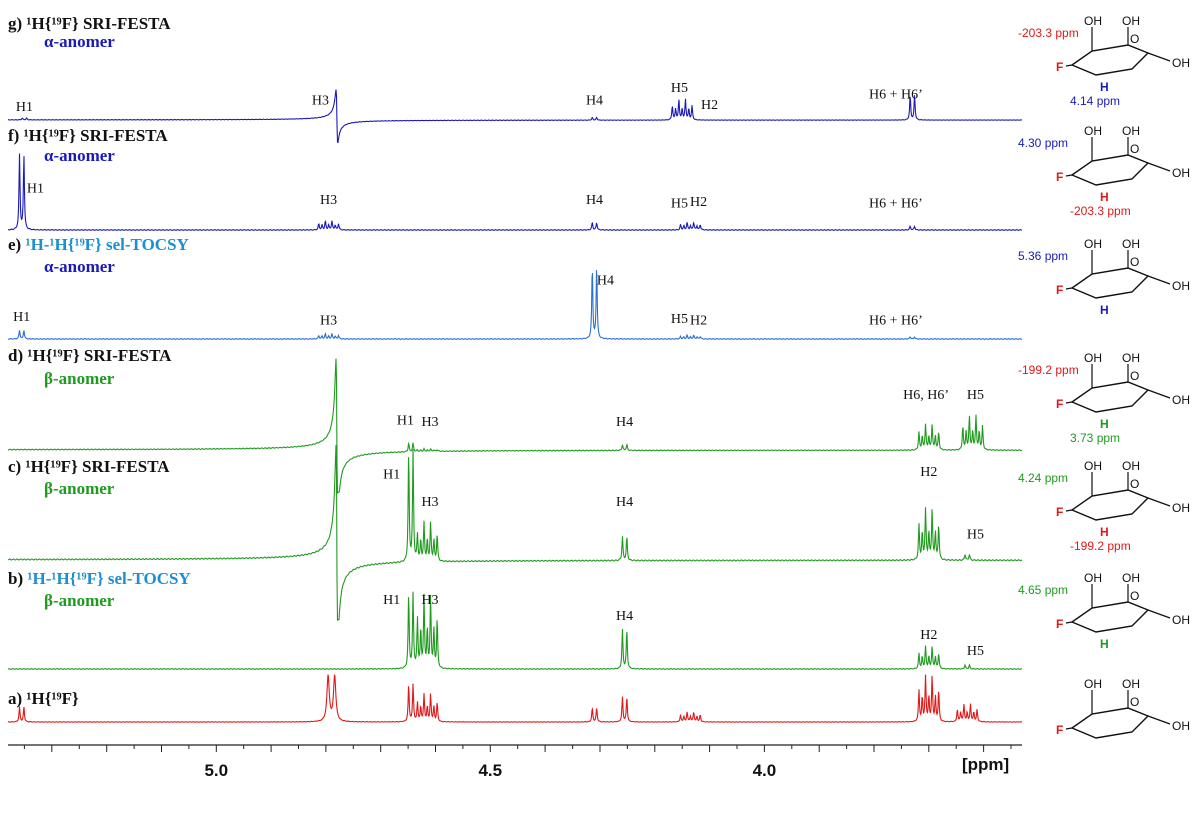 The width and height of the screenshot is (1204, 826). What do you see at coordinates (88, 135) in the screenshot?
I see `panel-title-f: f) ¹H{¹⁹F} SRI-FESTA` at bounding box center [88, 135].